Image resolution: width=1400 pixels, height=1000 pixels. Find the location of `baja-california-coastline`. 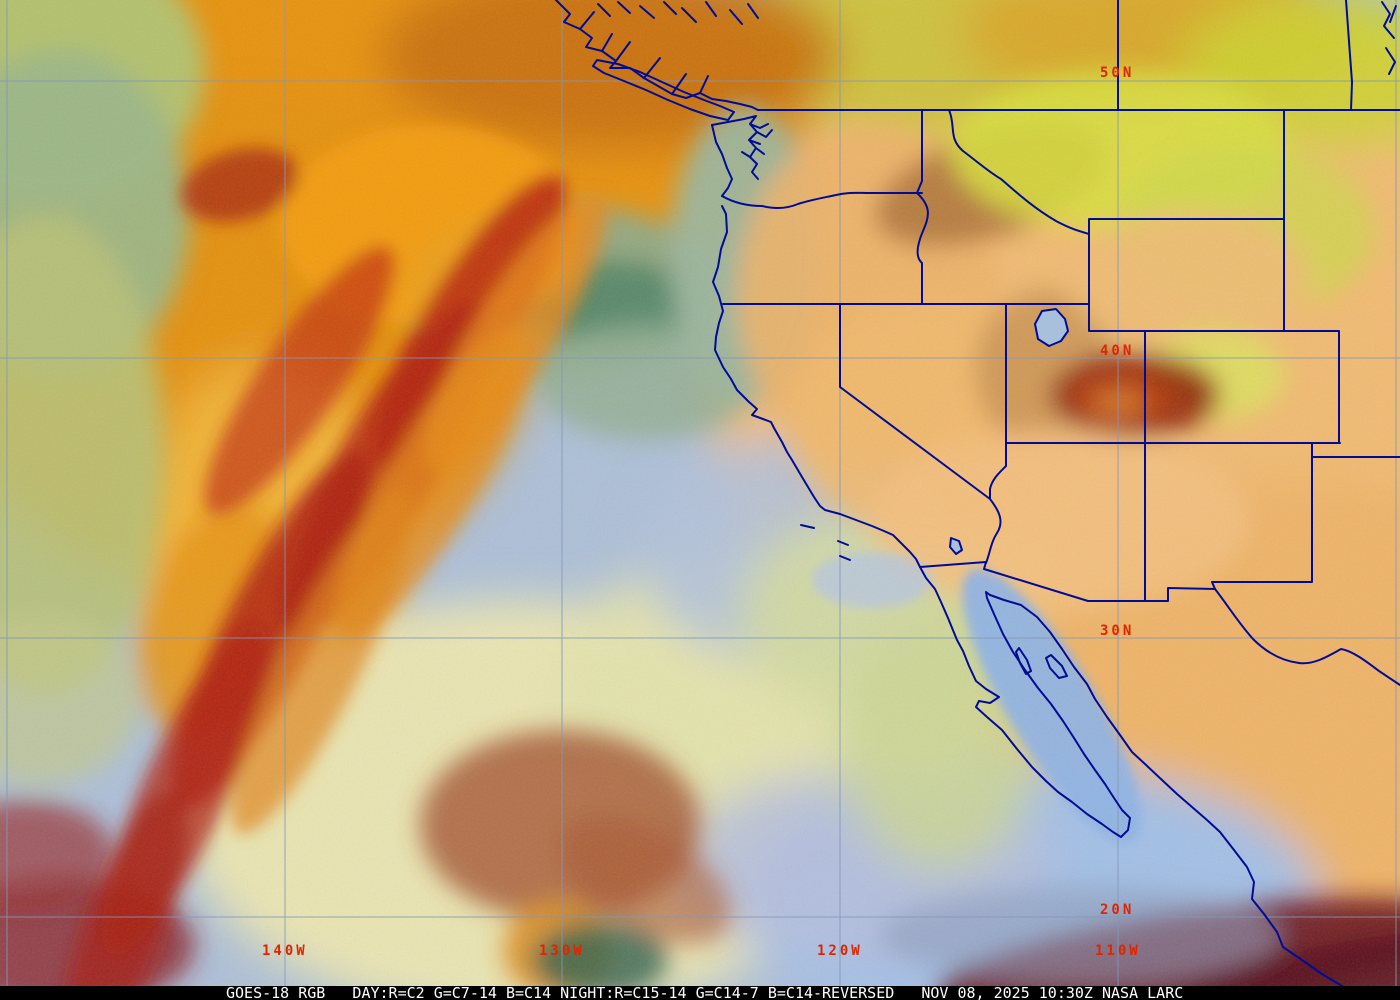

baja-california-coastline is located at coordinates (1025, 702).